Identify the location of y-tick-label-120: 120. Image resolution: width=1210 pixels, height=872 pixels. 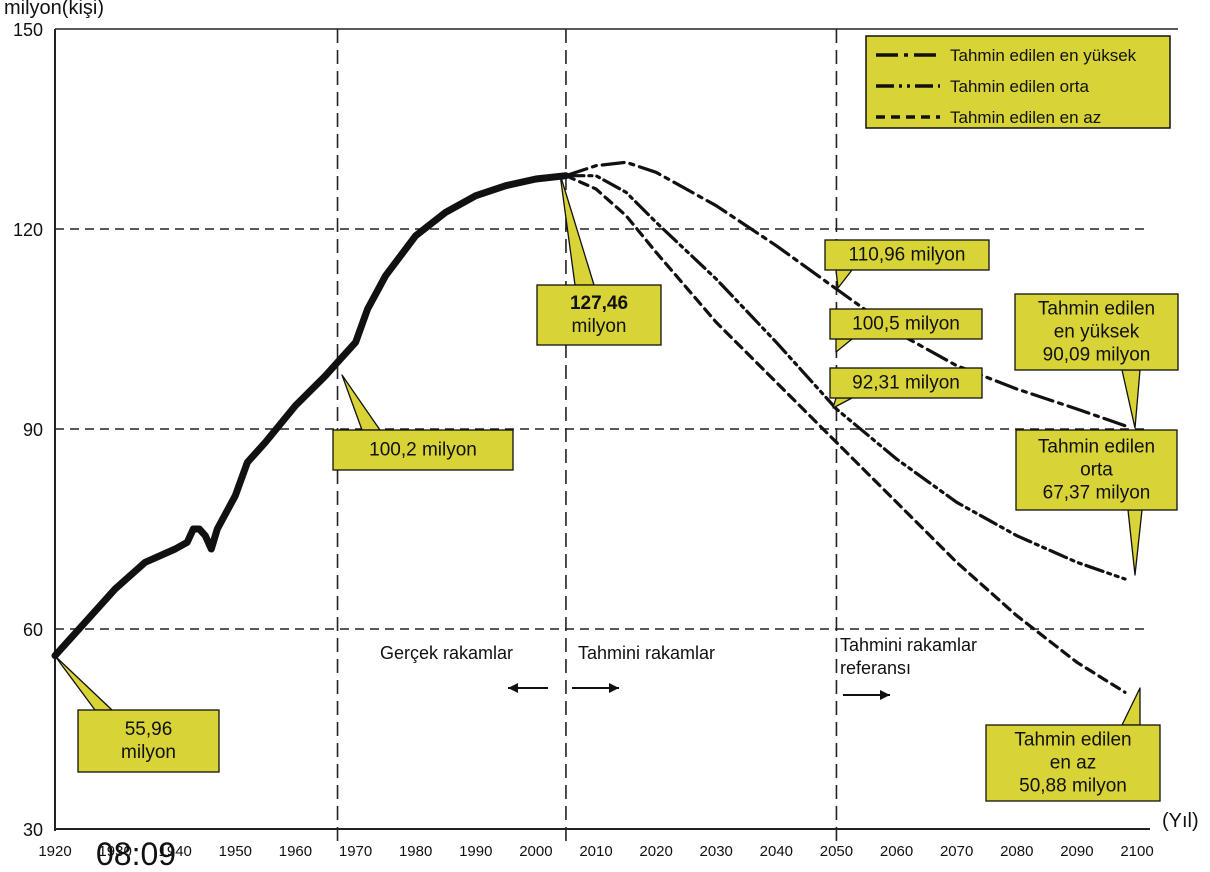
(28, 230).